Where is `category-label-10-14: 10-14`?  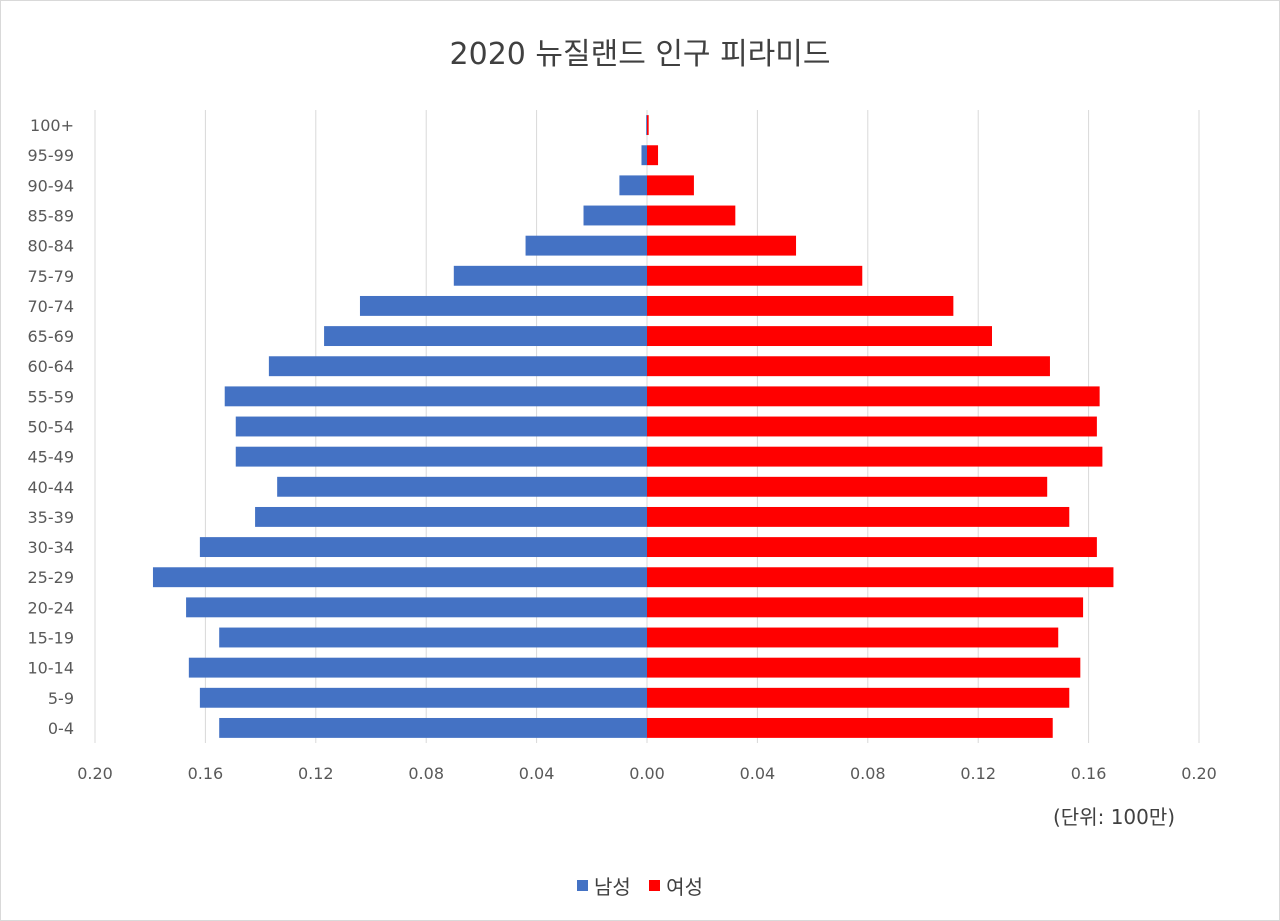
category-label-10-14: 10-14 is located at coordinates (51, 668).